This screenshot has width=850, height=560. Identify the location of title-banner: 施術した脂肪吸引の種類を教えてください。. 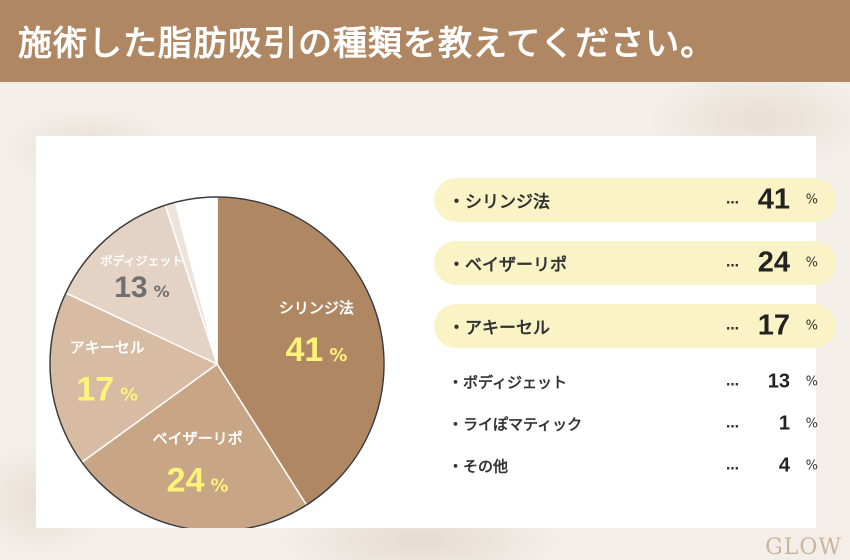
(425, 41).